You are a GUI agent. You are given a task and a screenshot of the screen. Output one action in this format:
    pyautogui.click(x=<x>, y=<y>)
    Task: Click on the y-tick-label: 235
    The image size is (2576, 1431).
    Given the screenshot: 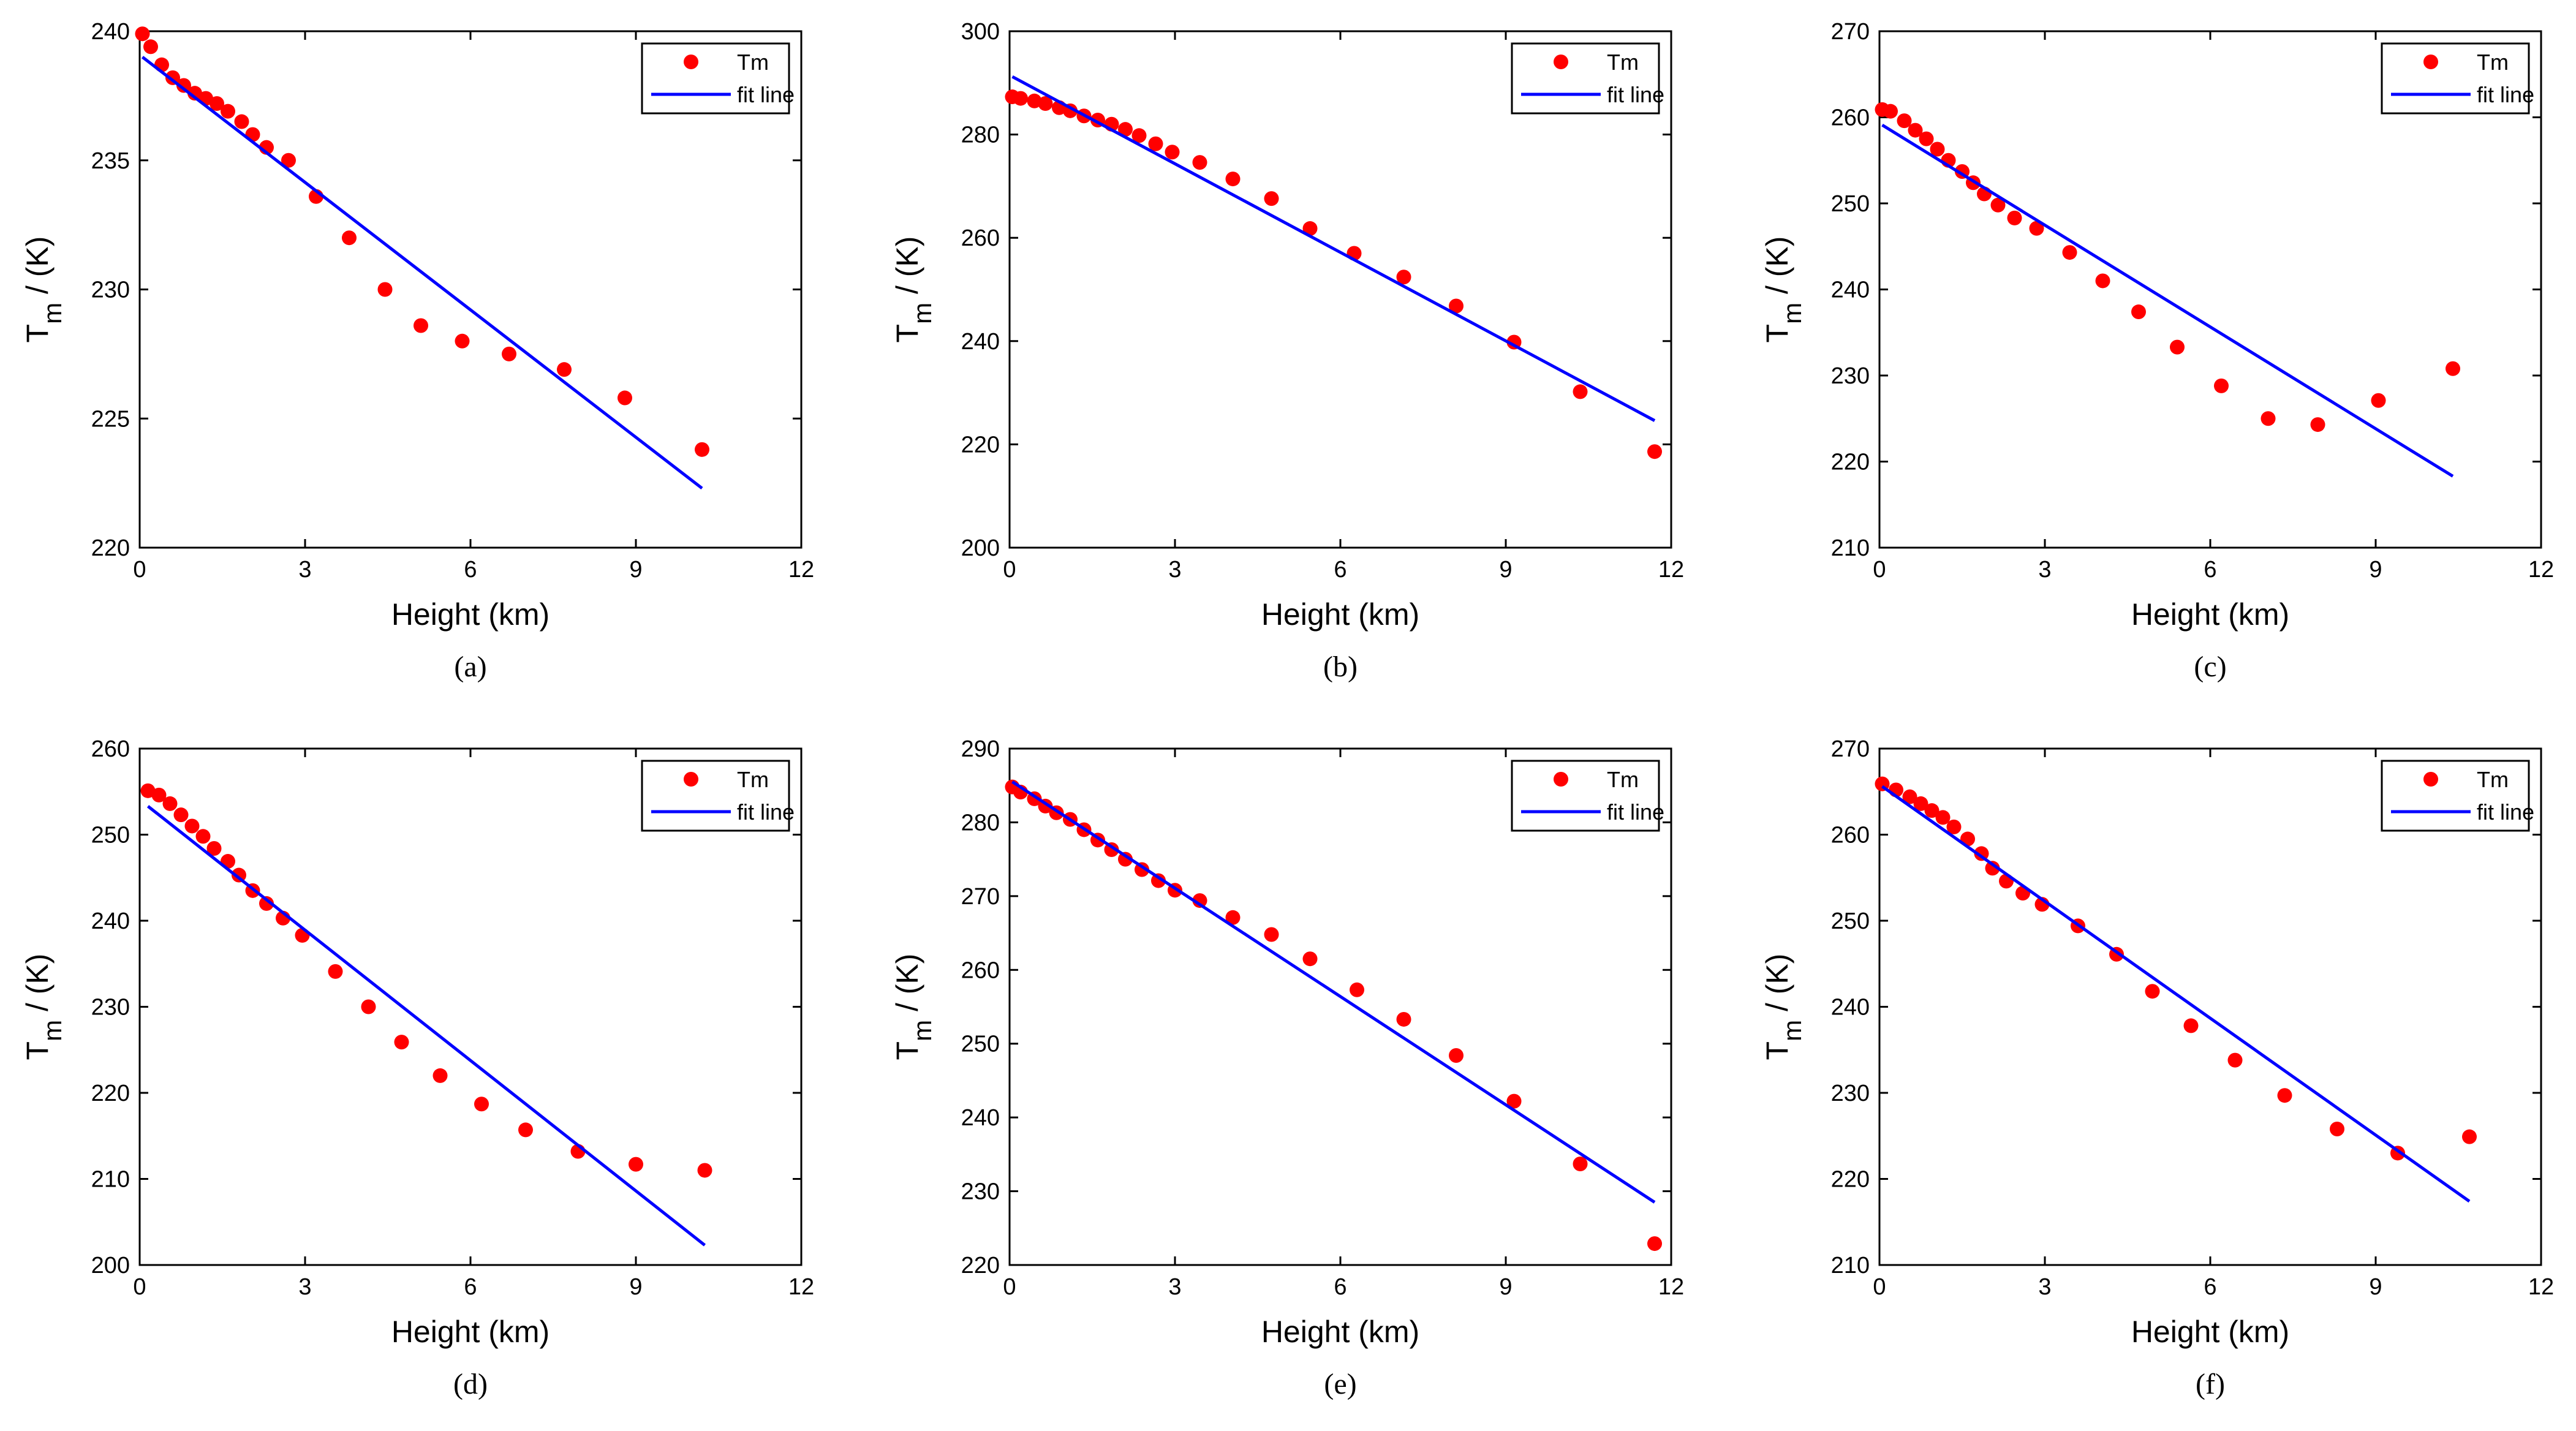 What is the action you would take?
    pyautogui.click(x=110, y=161)
    